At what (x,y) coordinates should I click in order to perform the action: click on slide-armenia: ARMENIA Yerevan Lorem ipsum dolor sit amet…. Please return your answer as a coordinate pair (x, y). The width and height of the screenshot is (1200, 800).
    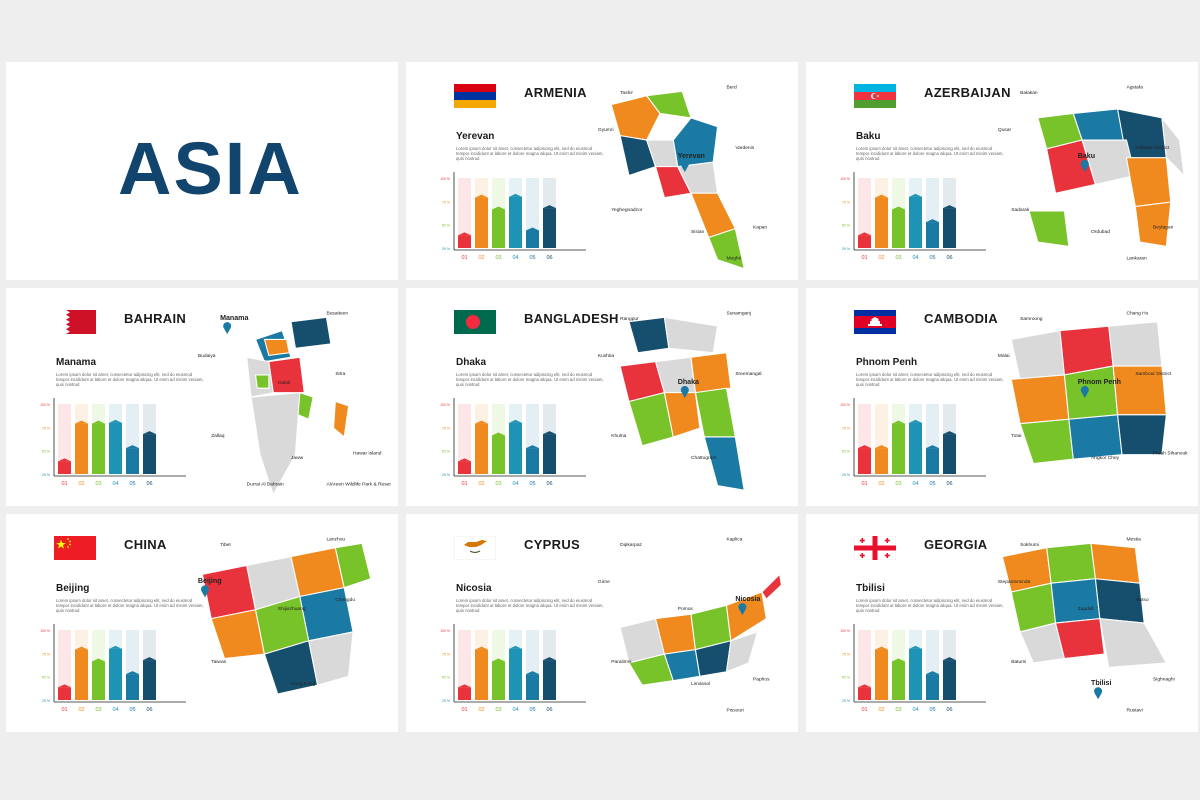
    Looking at the image, I should click on (602, 171).